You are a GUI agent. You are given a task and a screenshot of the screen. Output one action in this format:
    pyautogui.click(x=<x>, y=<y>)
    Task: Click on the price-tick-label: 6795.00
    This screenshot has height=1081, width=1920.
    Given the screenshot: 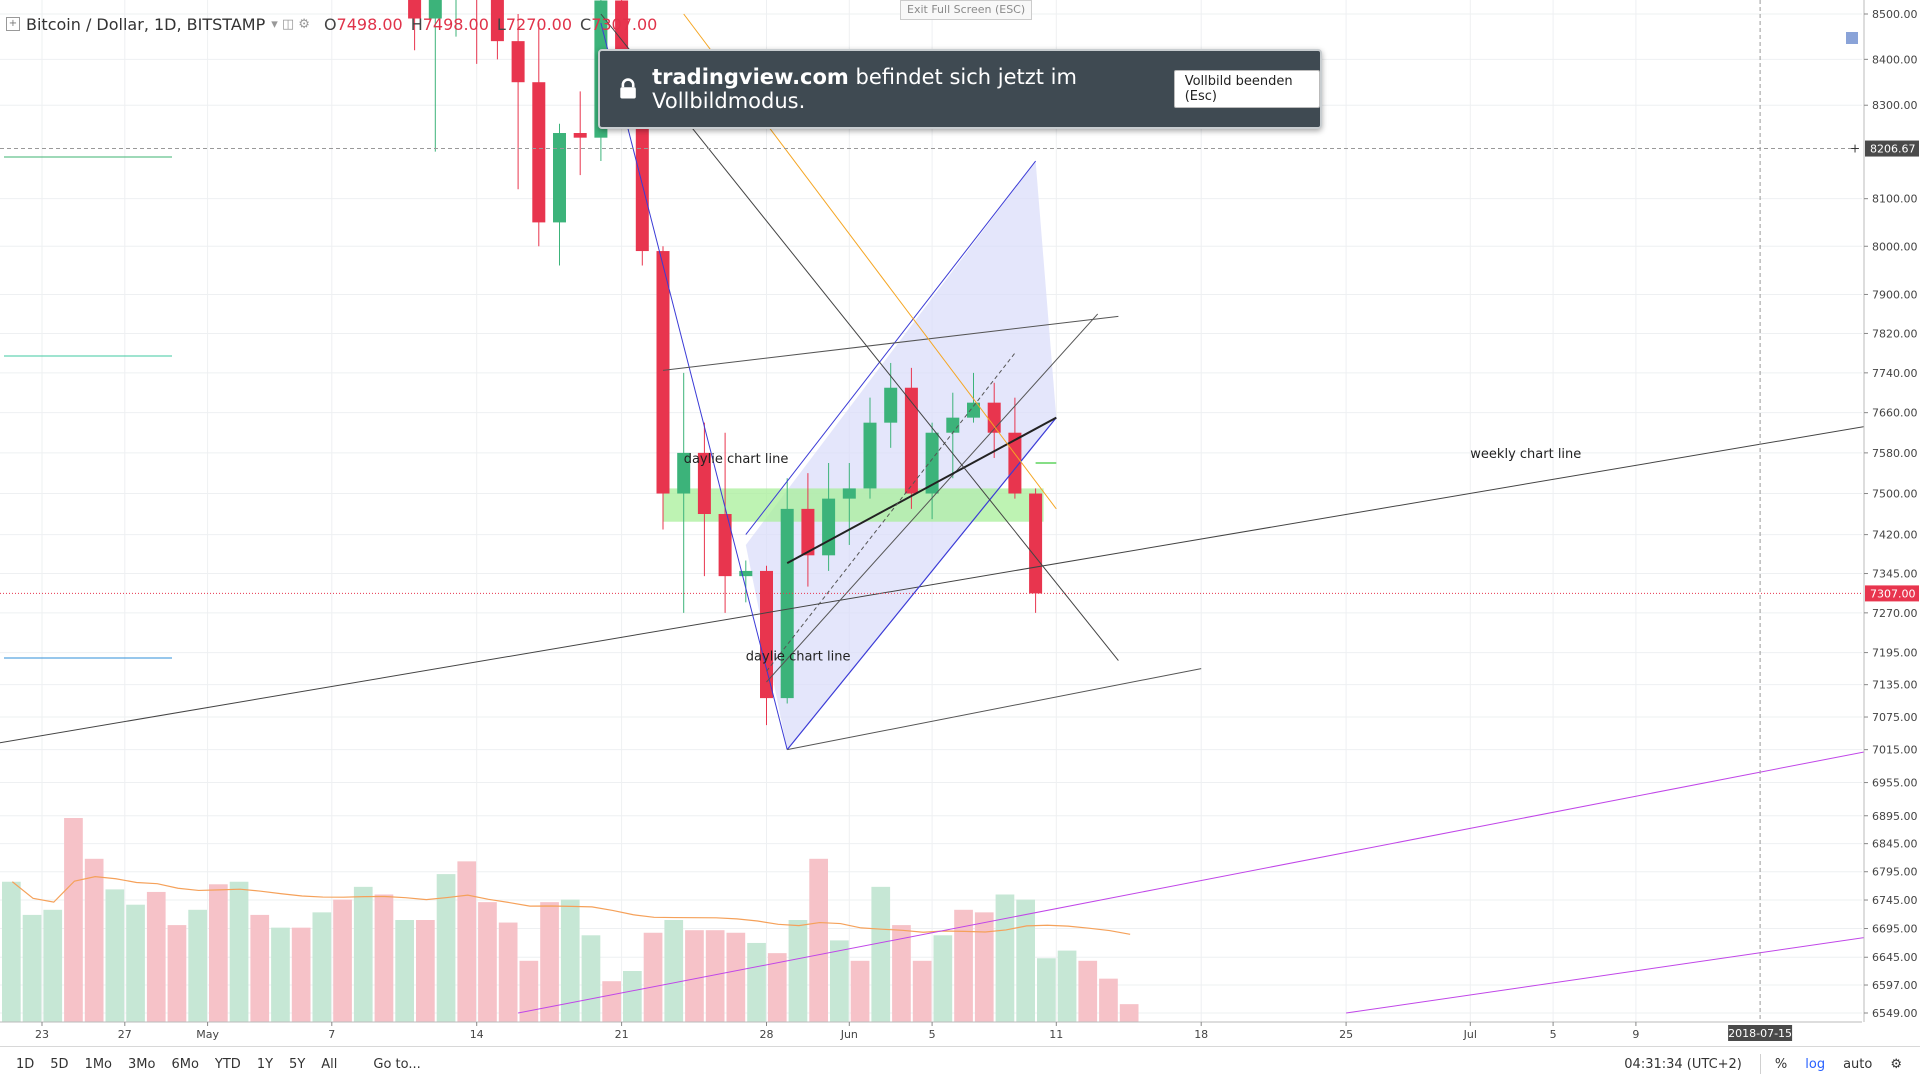 What is the action you would take?
    pyautogui.click(x=1895, y=872)
    